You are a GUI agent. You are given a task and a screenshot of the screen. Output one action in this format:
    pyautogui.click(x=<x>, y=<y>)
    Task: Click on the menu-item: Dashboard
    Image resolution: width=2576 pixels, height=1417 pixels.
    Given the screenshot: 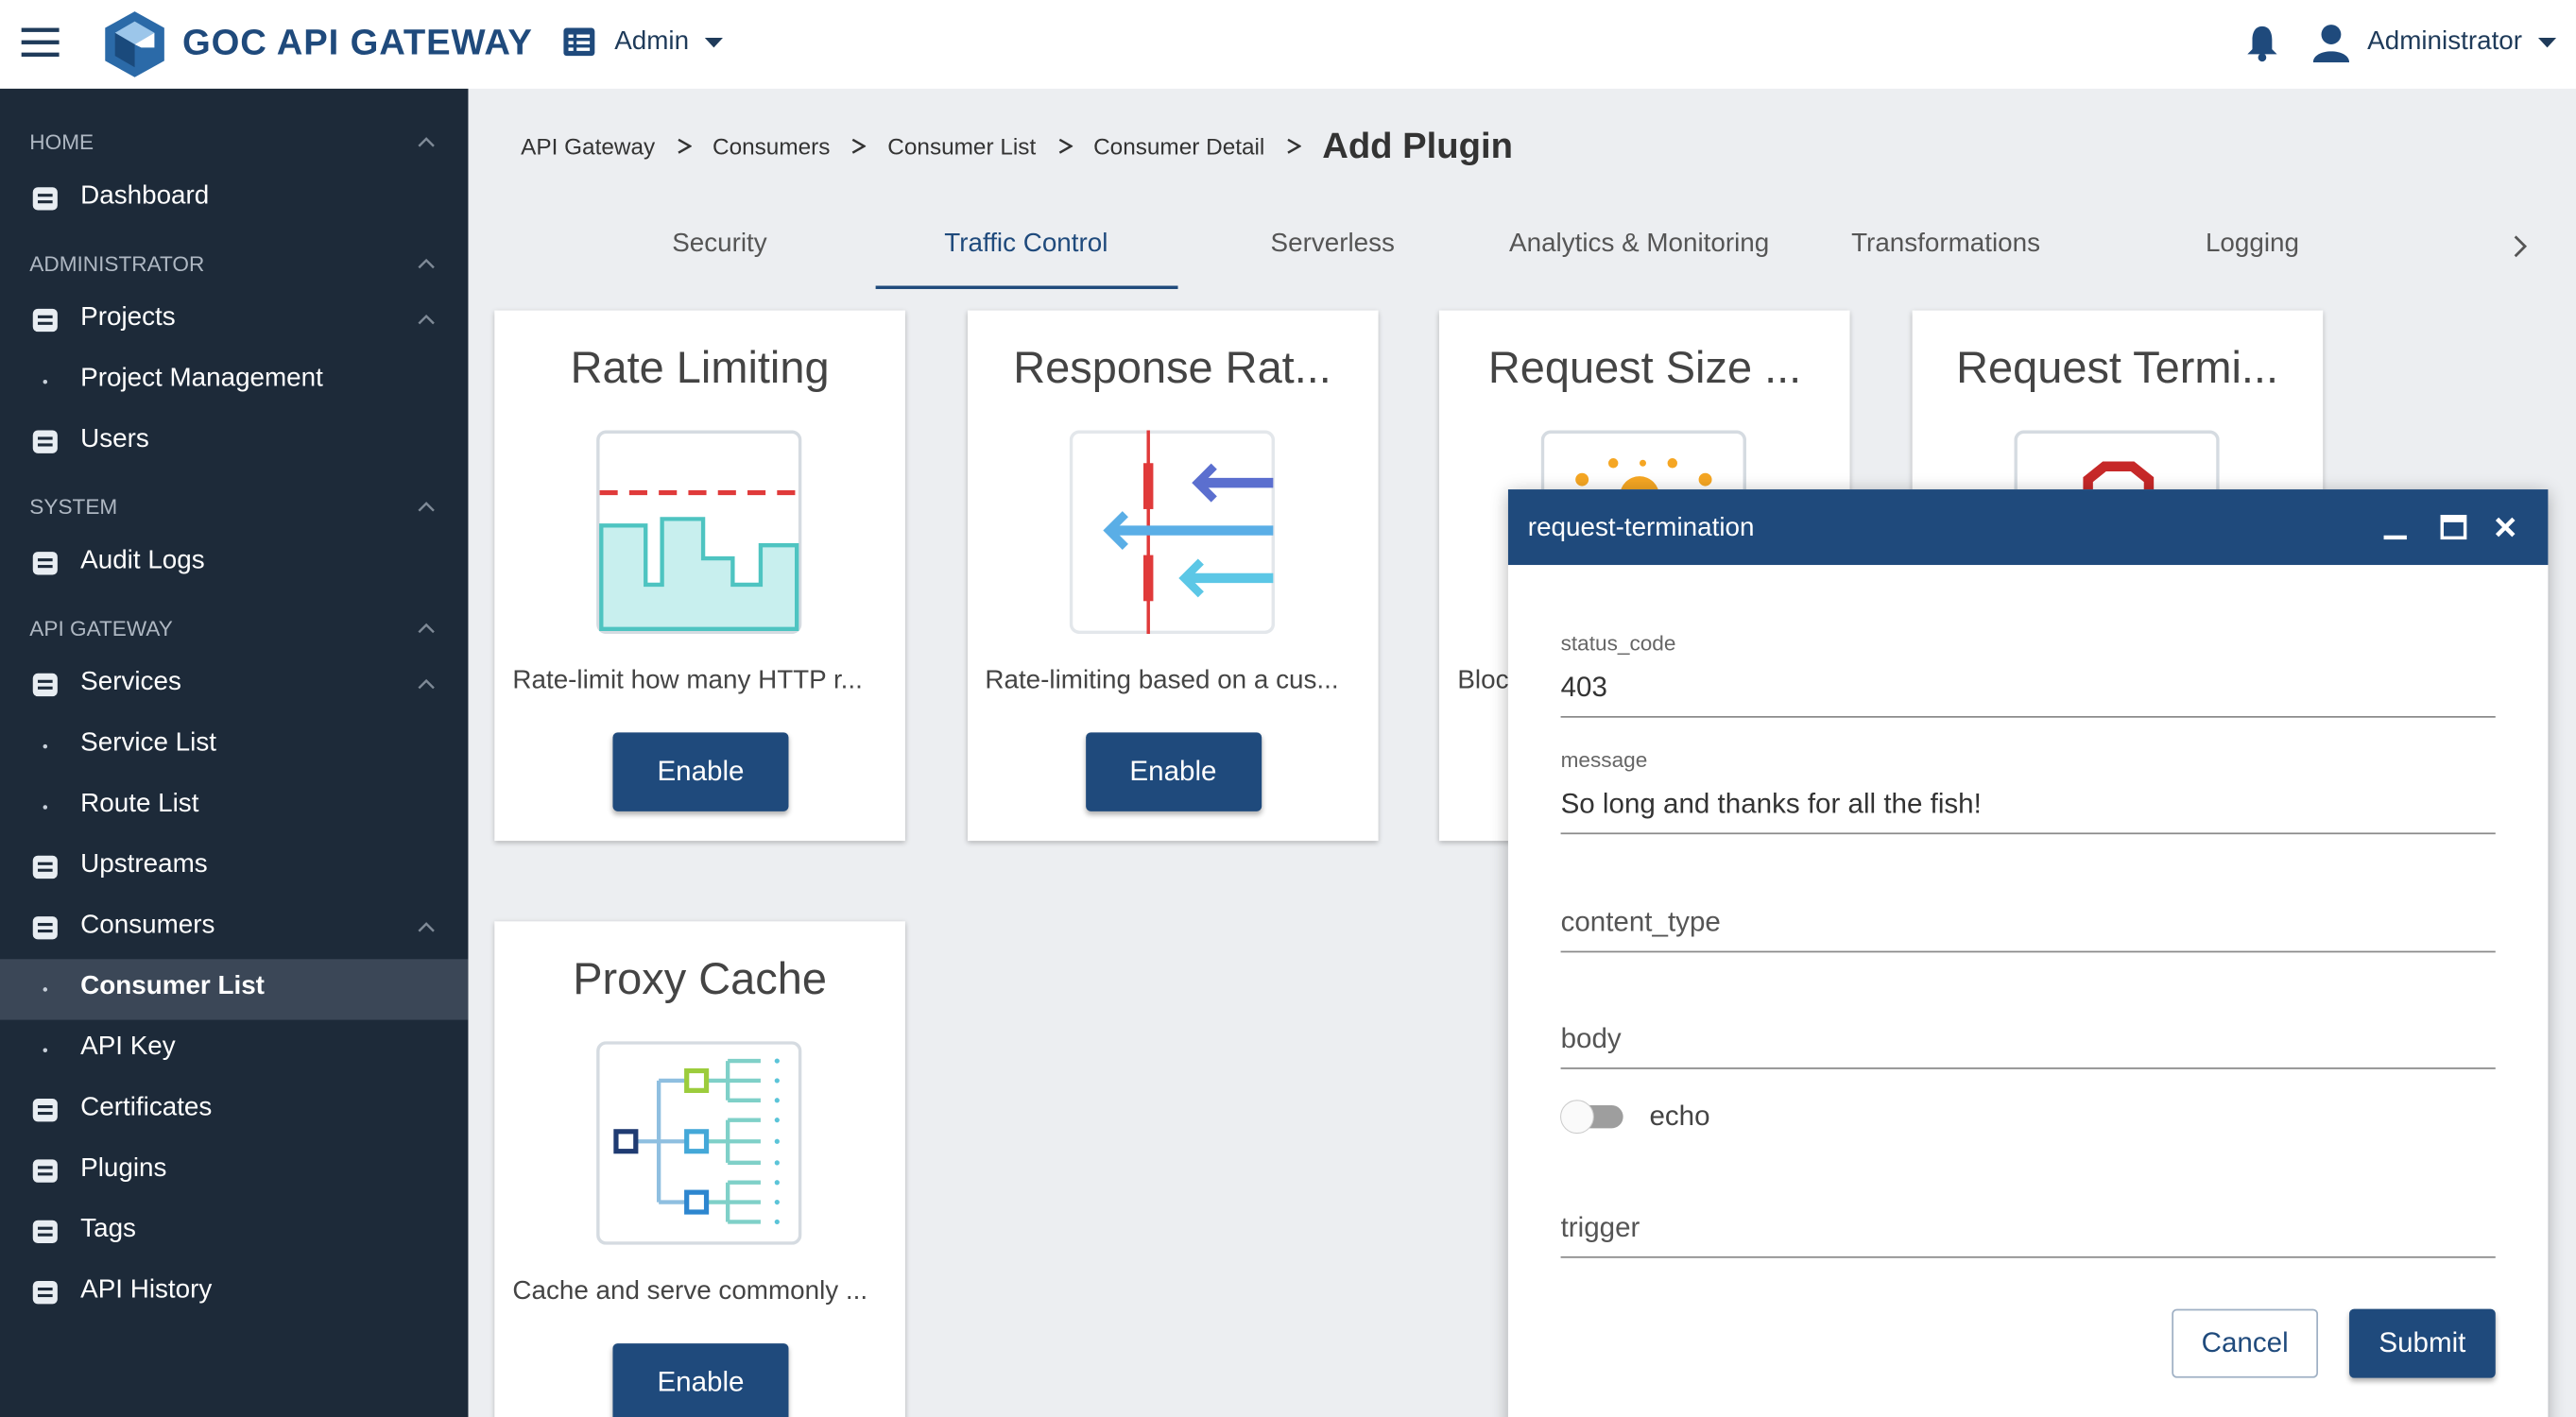 What is the action you would take?
    pyautogui.click(x=145, y=196)
    